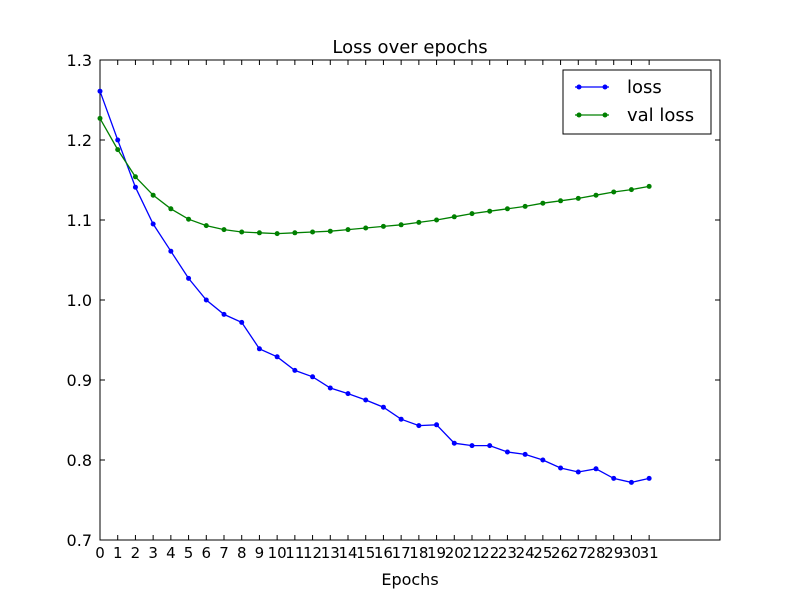 Image resolution: width=800 pixels, height=600 pixels. Describe the element at coordinates (79, 300) in the screenshot. I see `y-tick-label: 1.0` at that location.